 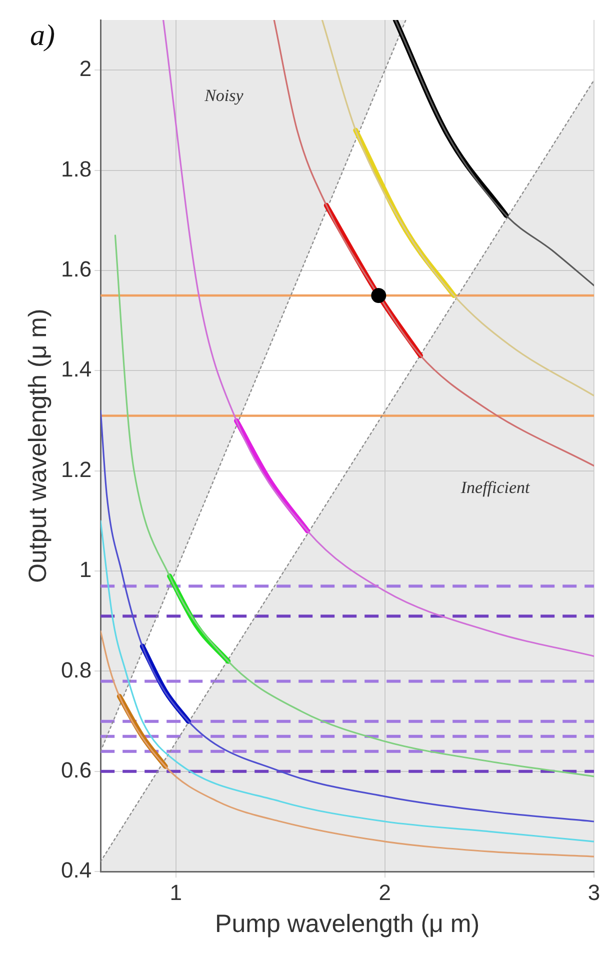 I want to click on y-tick-label: 1.6, so click(x=76, y=269).